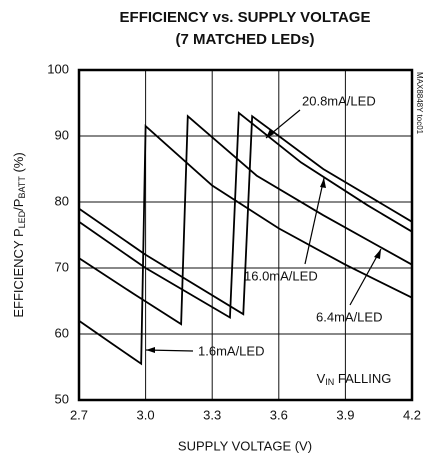  What do you see at coordinates (419, 103) in the screenshot?
I see `figure-code: MAX8848Y toc01` at bounding box center [419, 103].